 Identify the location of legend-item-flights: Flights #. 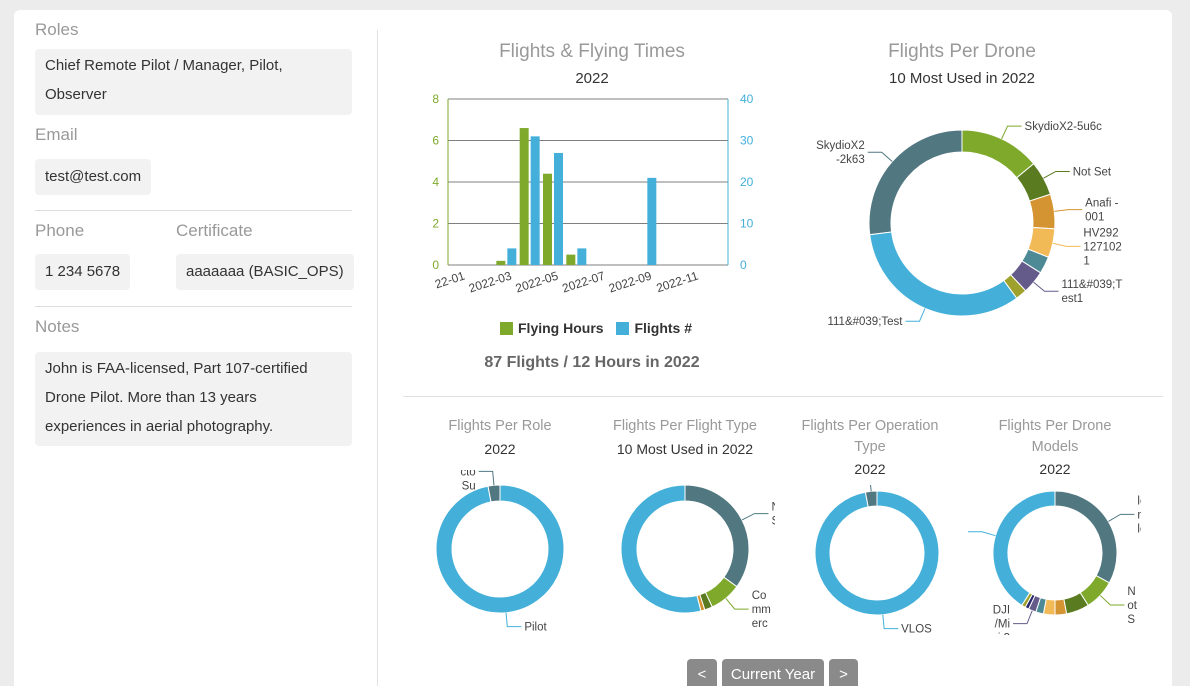
(654, 328).